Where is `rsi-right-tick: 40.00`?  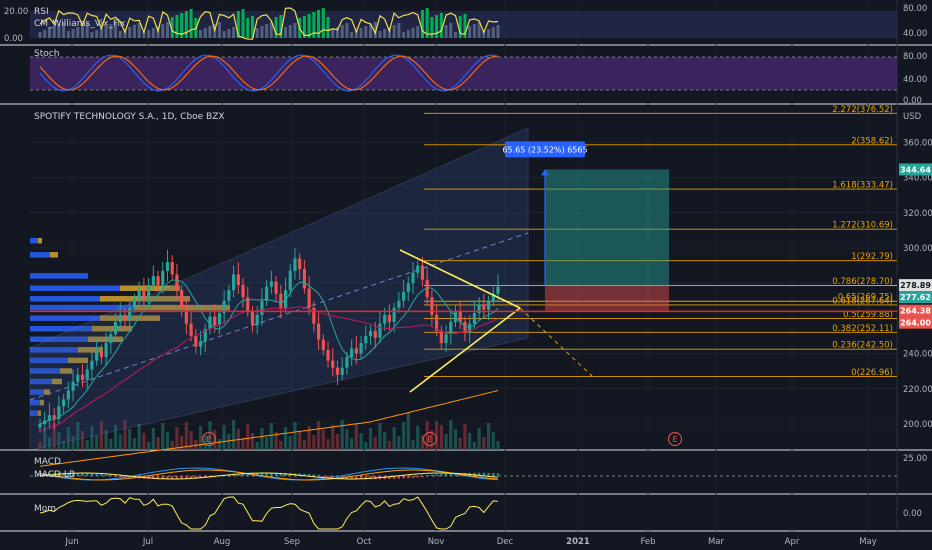 rsi-right-tick: 40.00 is located at coordinates (915, 34).